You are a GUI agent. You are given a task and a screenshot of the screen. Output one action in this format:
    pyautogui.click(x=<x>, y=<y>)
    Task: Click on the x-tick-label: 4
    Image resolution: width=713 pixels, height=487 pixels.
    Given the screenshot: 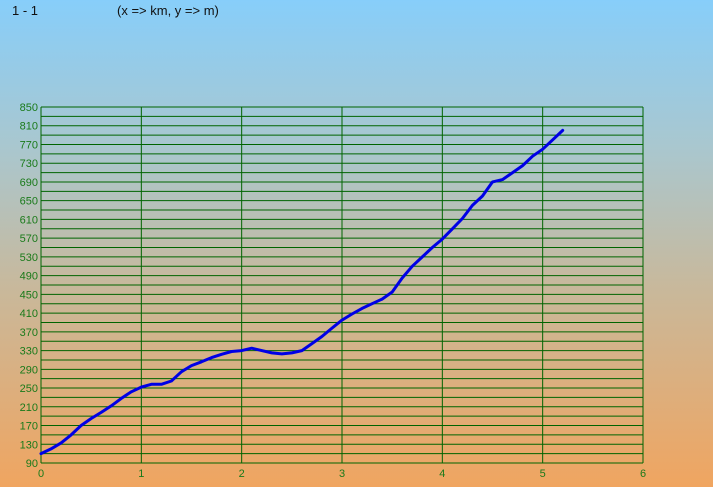 What is the action you would take?
    pyautogui.click(x=442, y=474)
    